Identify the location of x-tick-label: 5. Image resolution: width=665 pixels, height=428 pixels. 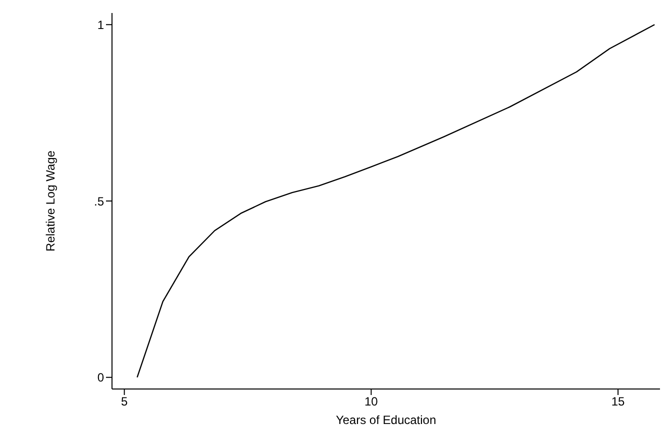
(124, 401).